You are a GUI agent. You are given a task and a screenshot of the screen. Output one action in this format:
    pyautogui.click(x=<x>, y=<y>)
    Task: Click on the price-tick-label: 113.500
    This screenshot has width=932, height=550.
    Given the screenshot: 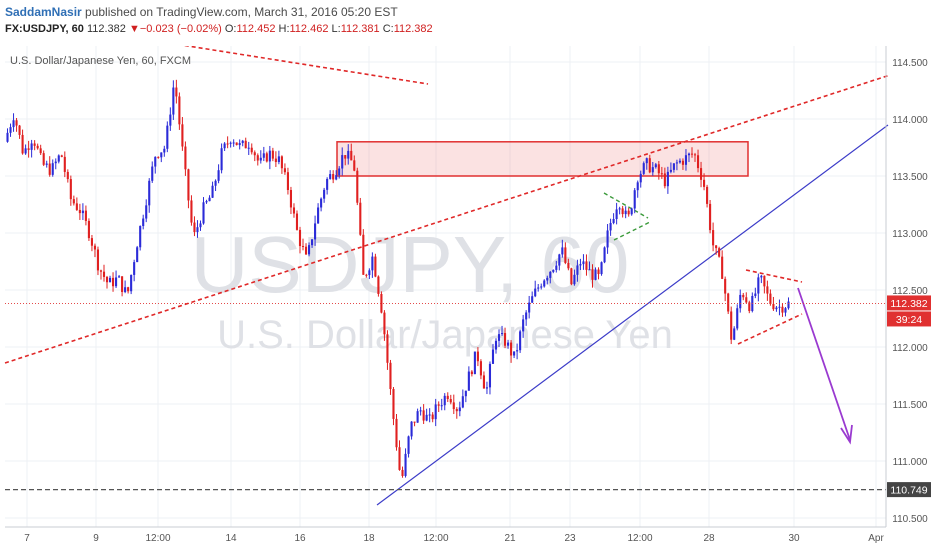 What is the action you would take?
    pyautogui.click(x=910, y=177)
    